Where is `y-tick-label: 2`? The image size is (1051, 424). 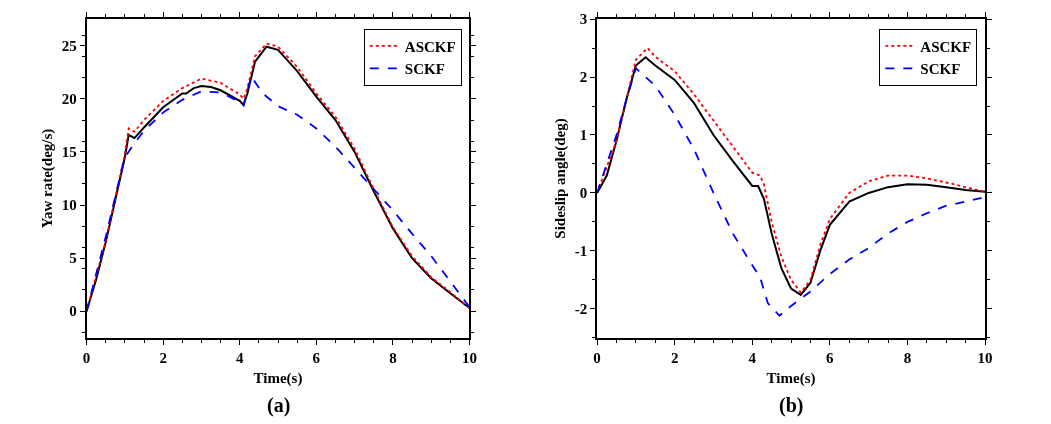
y-tick-label: 2 is located at coordinates (583, 77).